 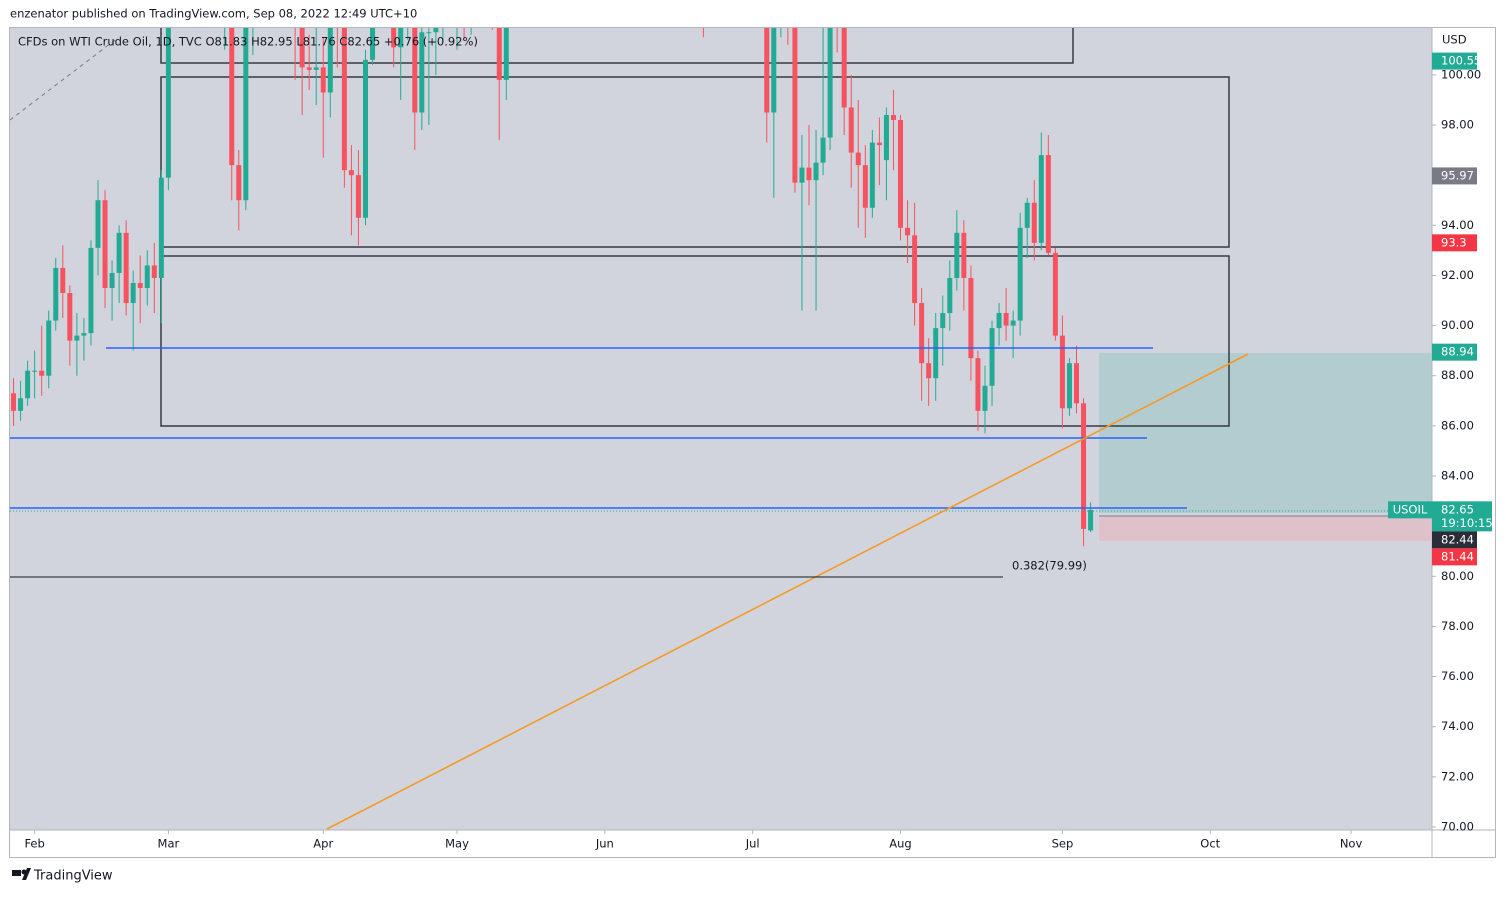 I want to click on price-label: 81.44, so click(x=1457, y=556).